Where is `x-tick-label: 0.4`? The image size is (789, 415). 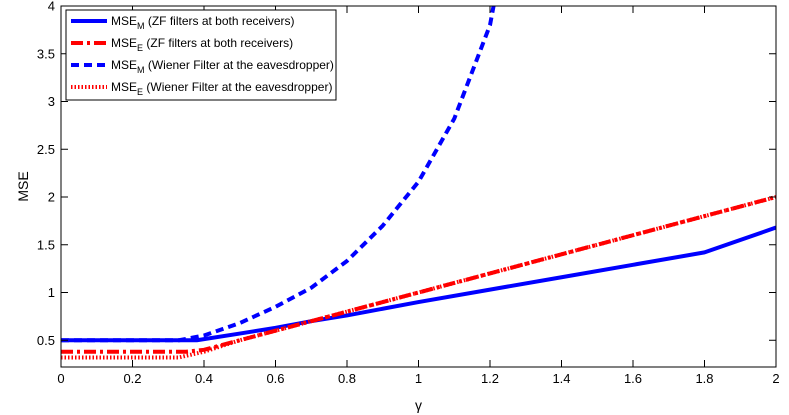
x-tick-label: 0.4 is located at coordinates (204, 378).